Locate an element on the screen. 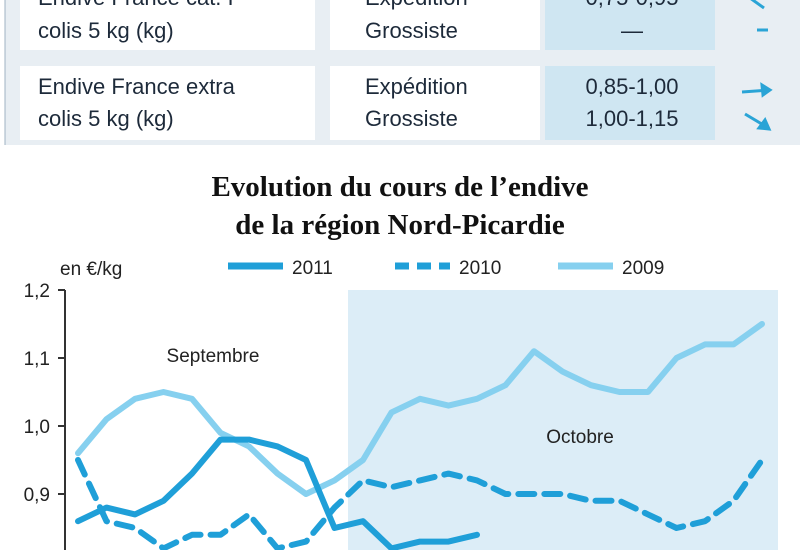 This screenshot has height=550, width=800. price: — is located at coordinates (632, 30).